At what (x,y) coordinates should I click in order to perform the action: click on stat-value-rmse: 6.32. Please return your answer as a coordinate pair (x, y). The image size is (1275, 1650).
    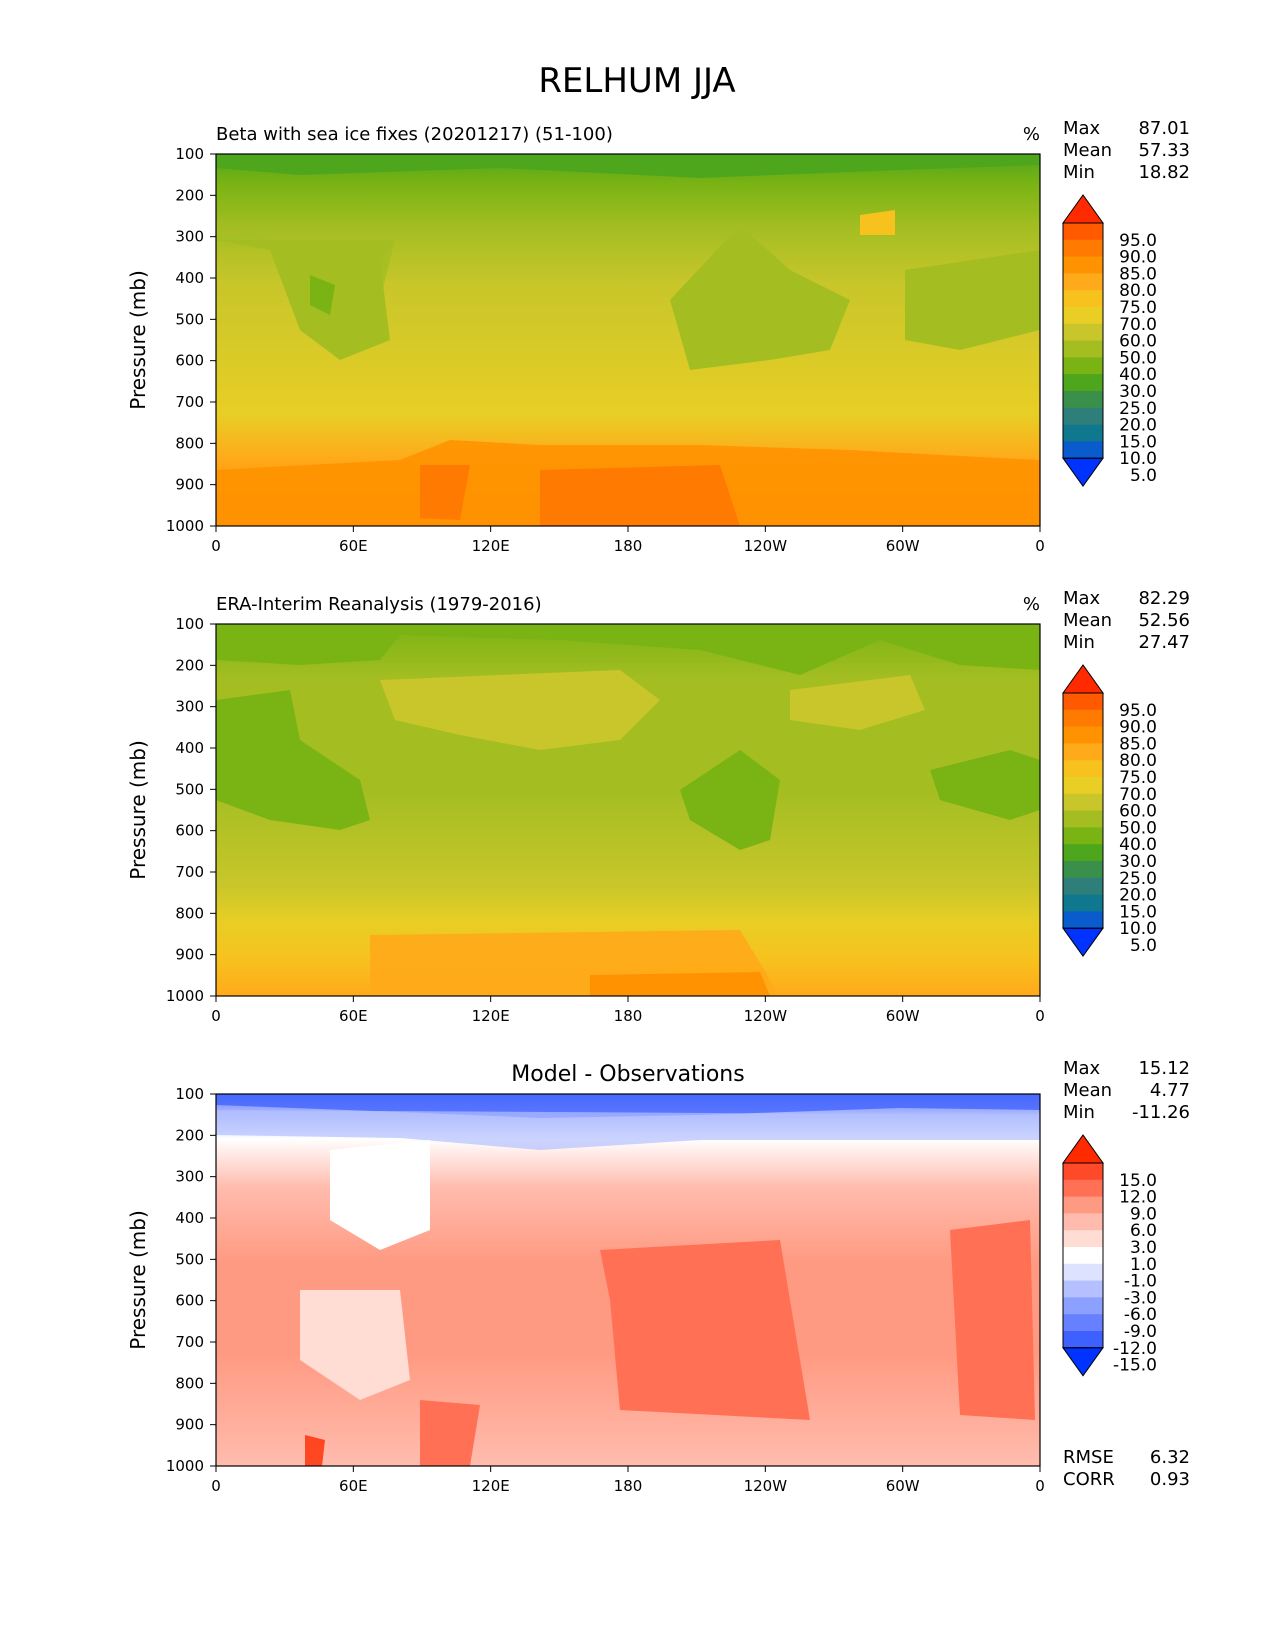
    Looking at the image, I should click on (1170, 1457).